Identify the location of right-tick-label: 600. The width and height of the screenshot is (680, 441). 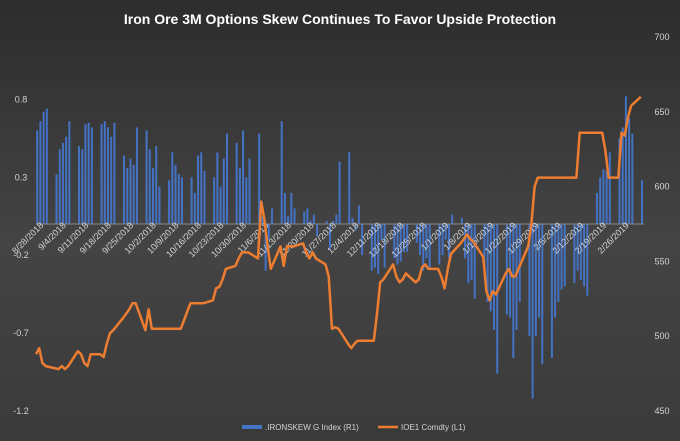
(661, 187).